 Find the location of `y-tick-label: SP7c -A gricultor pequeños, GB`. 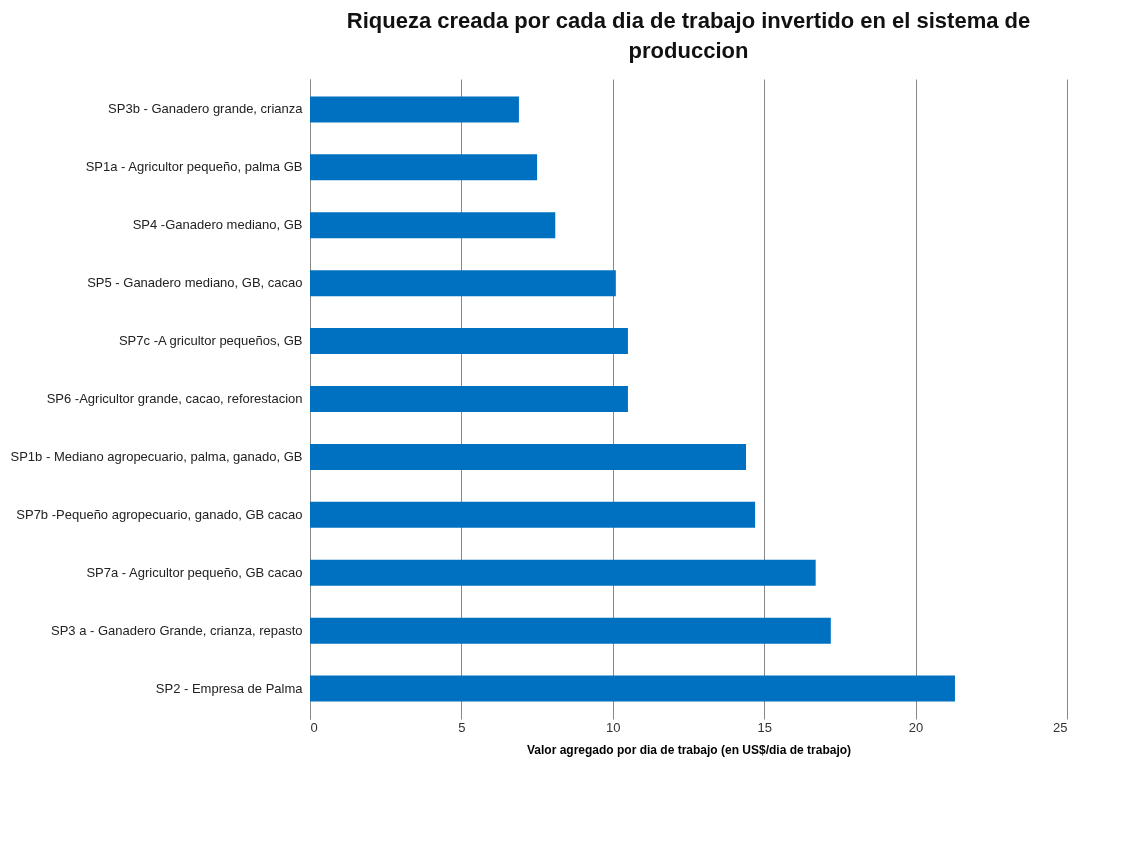

y-tick-label: SP7c -A gricultor pequeños, GB is located at coordinates (210, 341).